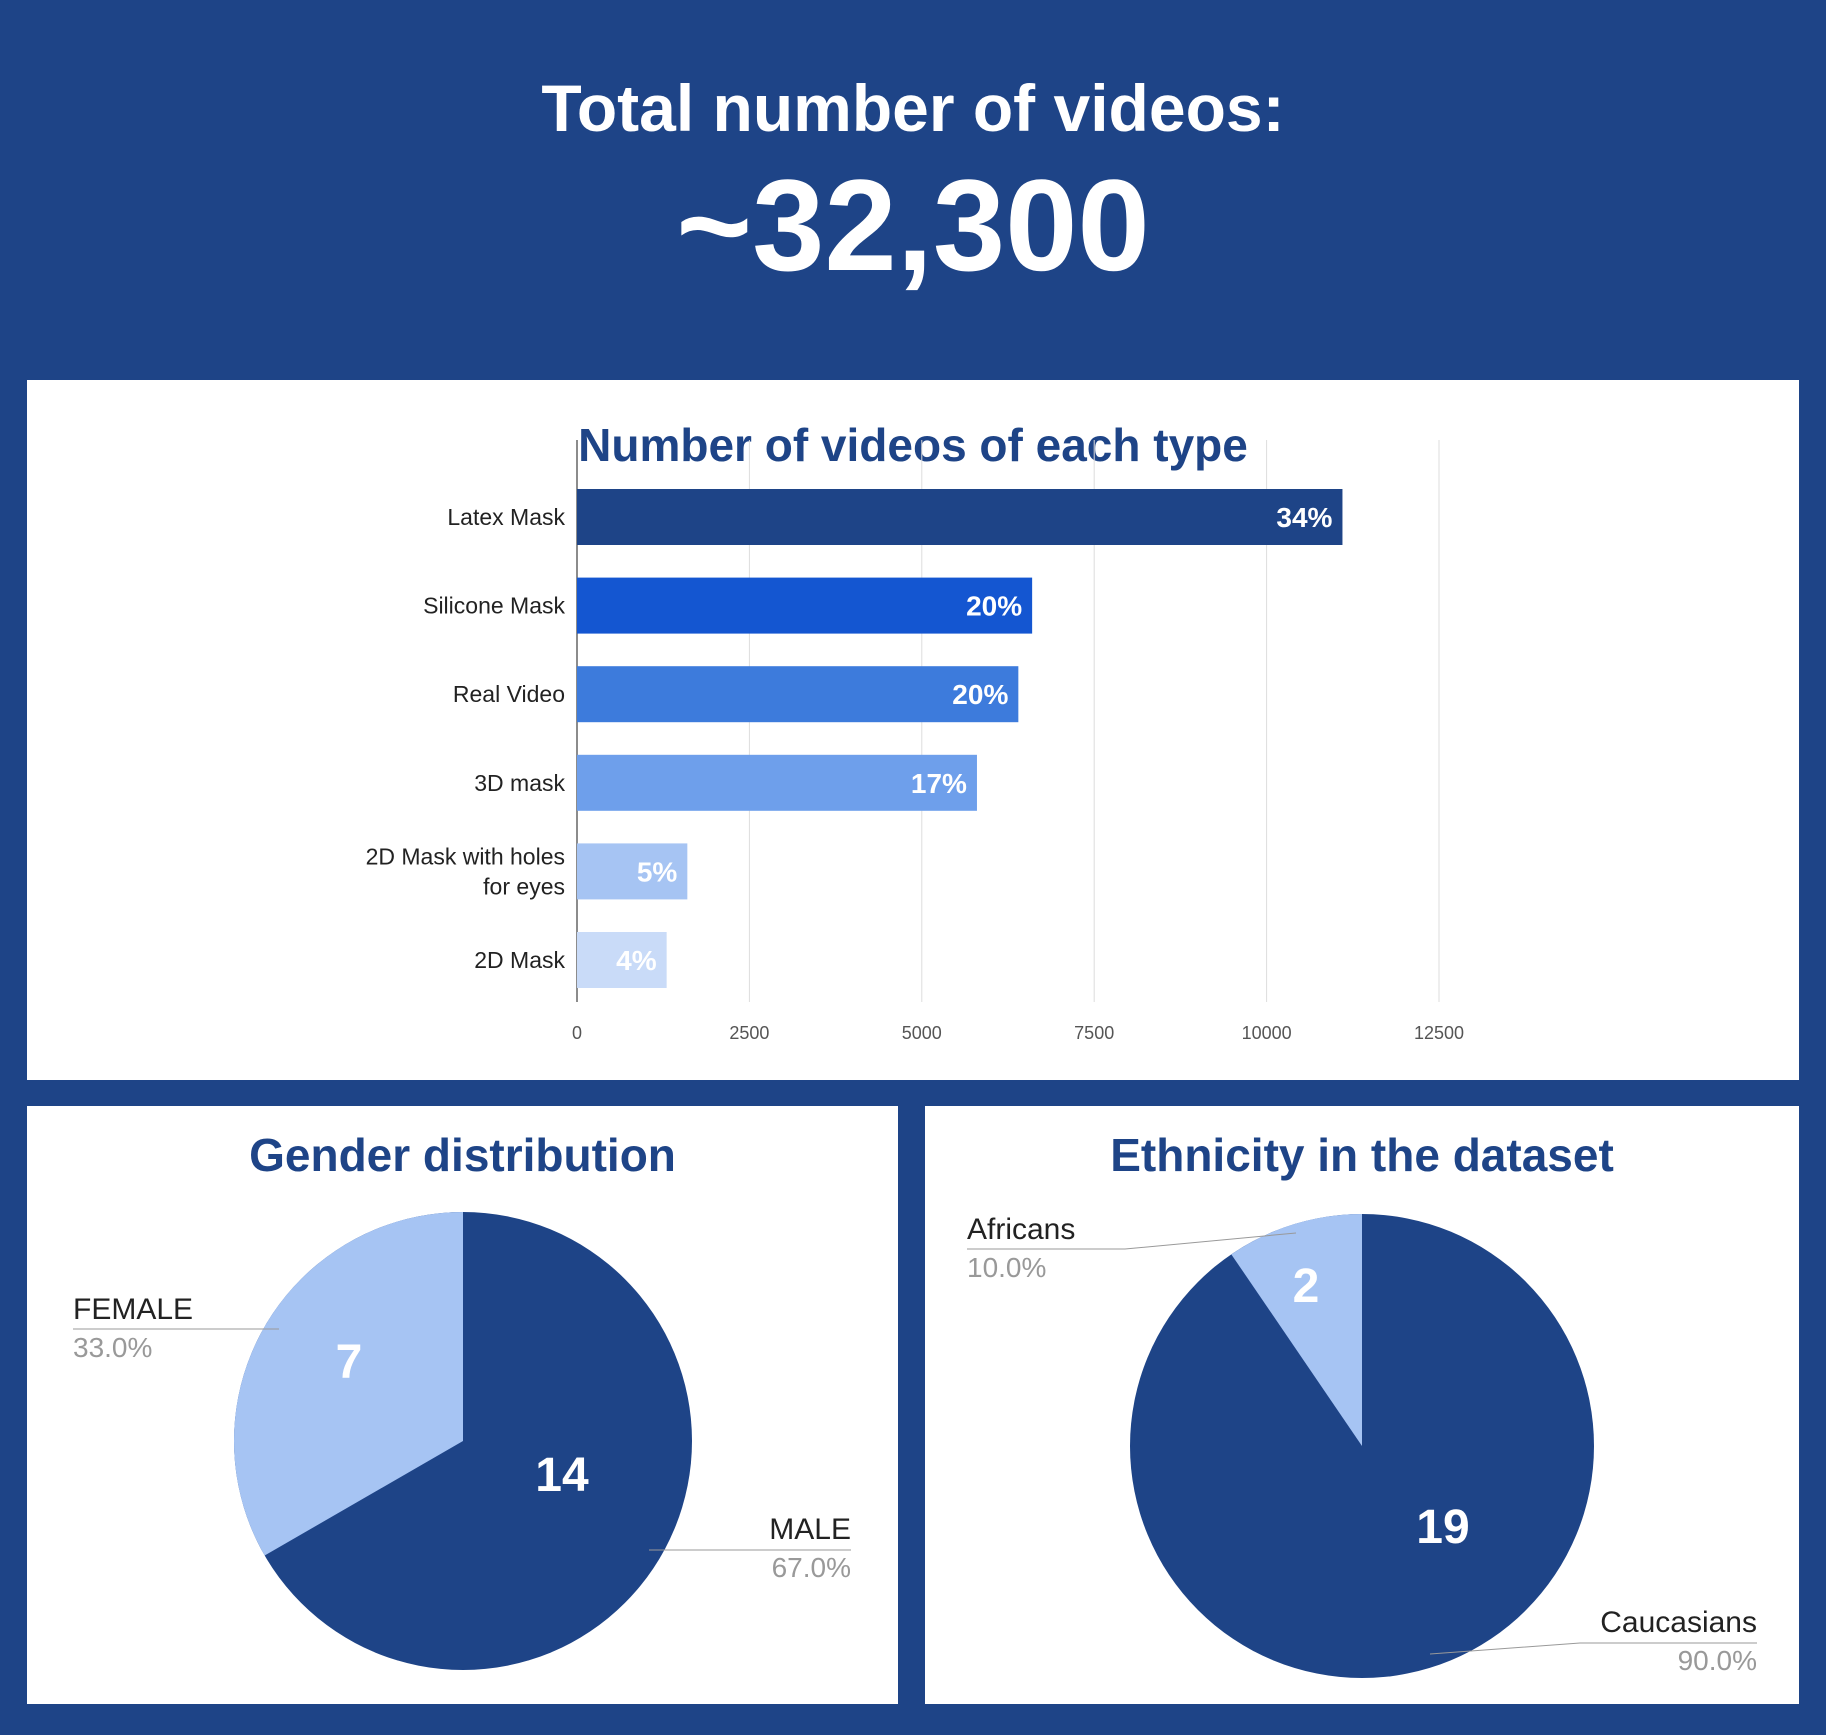 Image resolution: width=1826 pixels, height=1735 pixels. What do you see at coordinates (1678, 1622) in the screenshot?
I see `pie-category-label: Caucasians` at bounding box center [1678, 1622].